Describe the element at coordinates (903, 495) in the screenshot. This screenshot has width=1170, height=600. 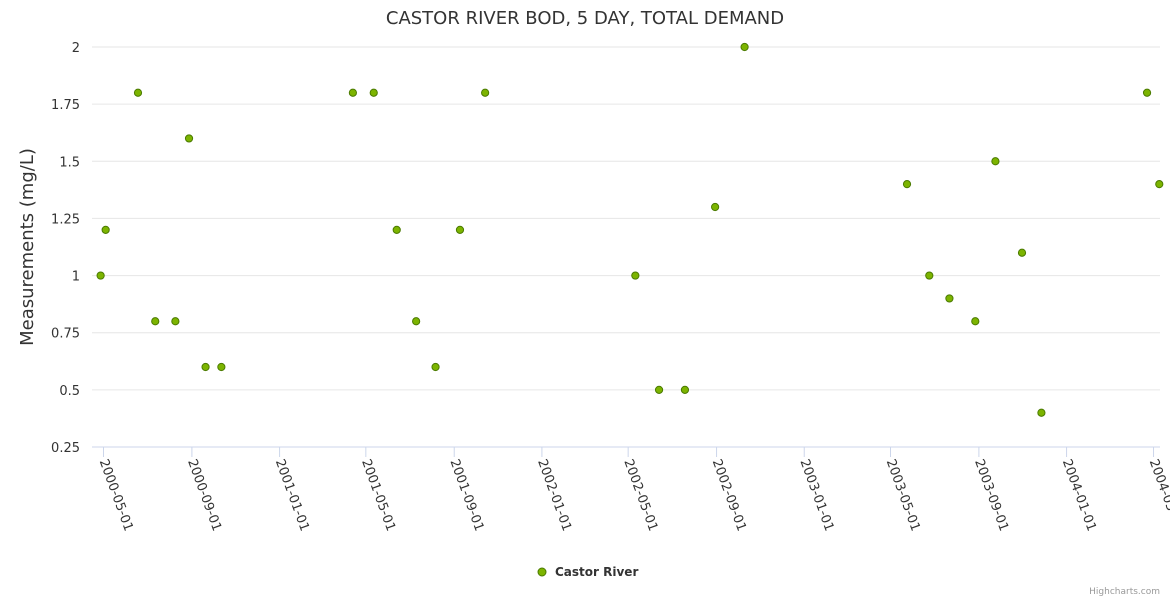
I see `x-tick-label: 2003-05-01` at that location.